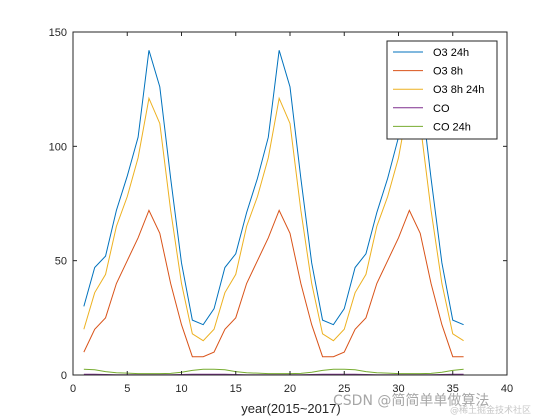 This screenshot has width=560, height=420. What do you see at coordinates (127, 389) in the screenshot?
I see `x-tick-label: 5` at bounding box center [127, 389].